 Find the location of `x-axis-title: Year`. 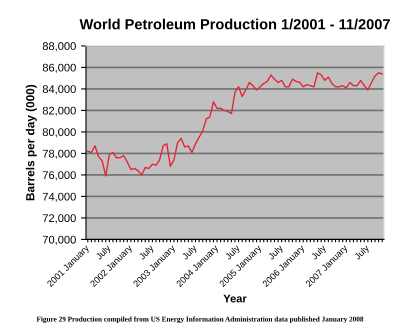

x-axis-title: Year is located at coordinates (235, 298).